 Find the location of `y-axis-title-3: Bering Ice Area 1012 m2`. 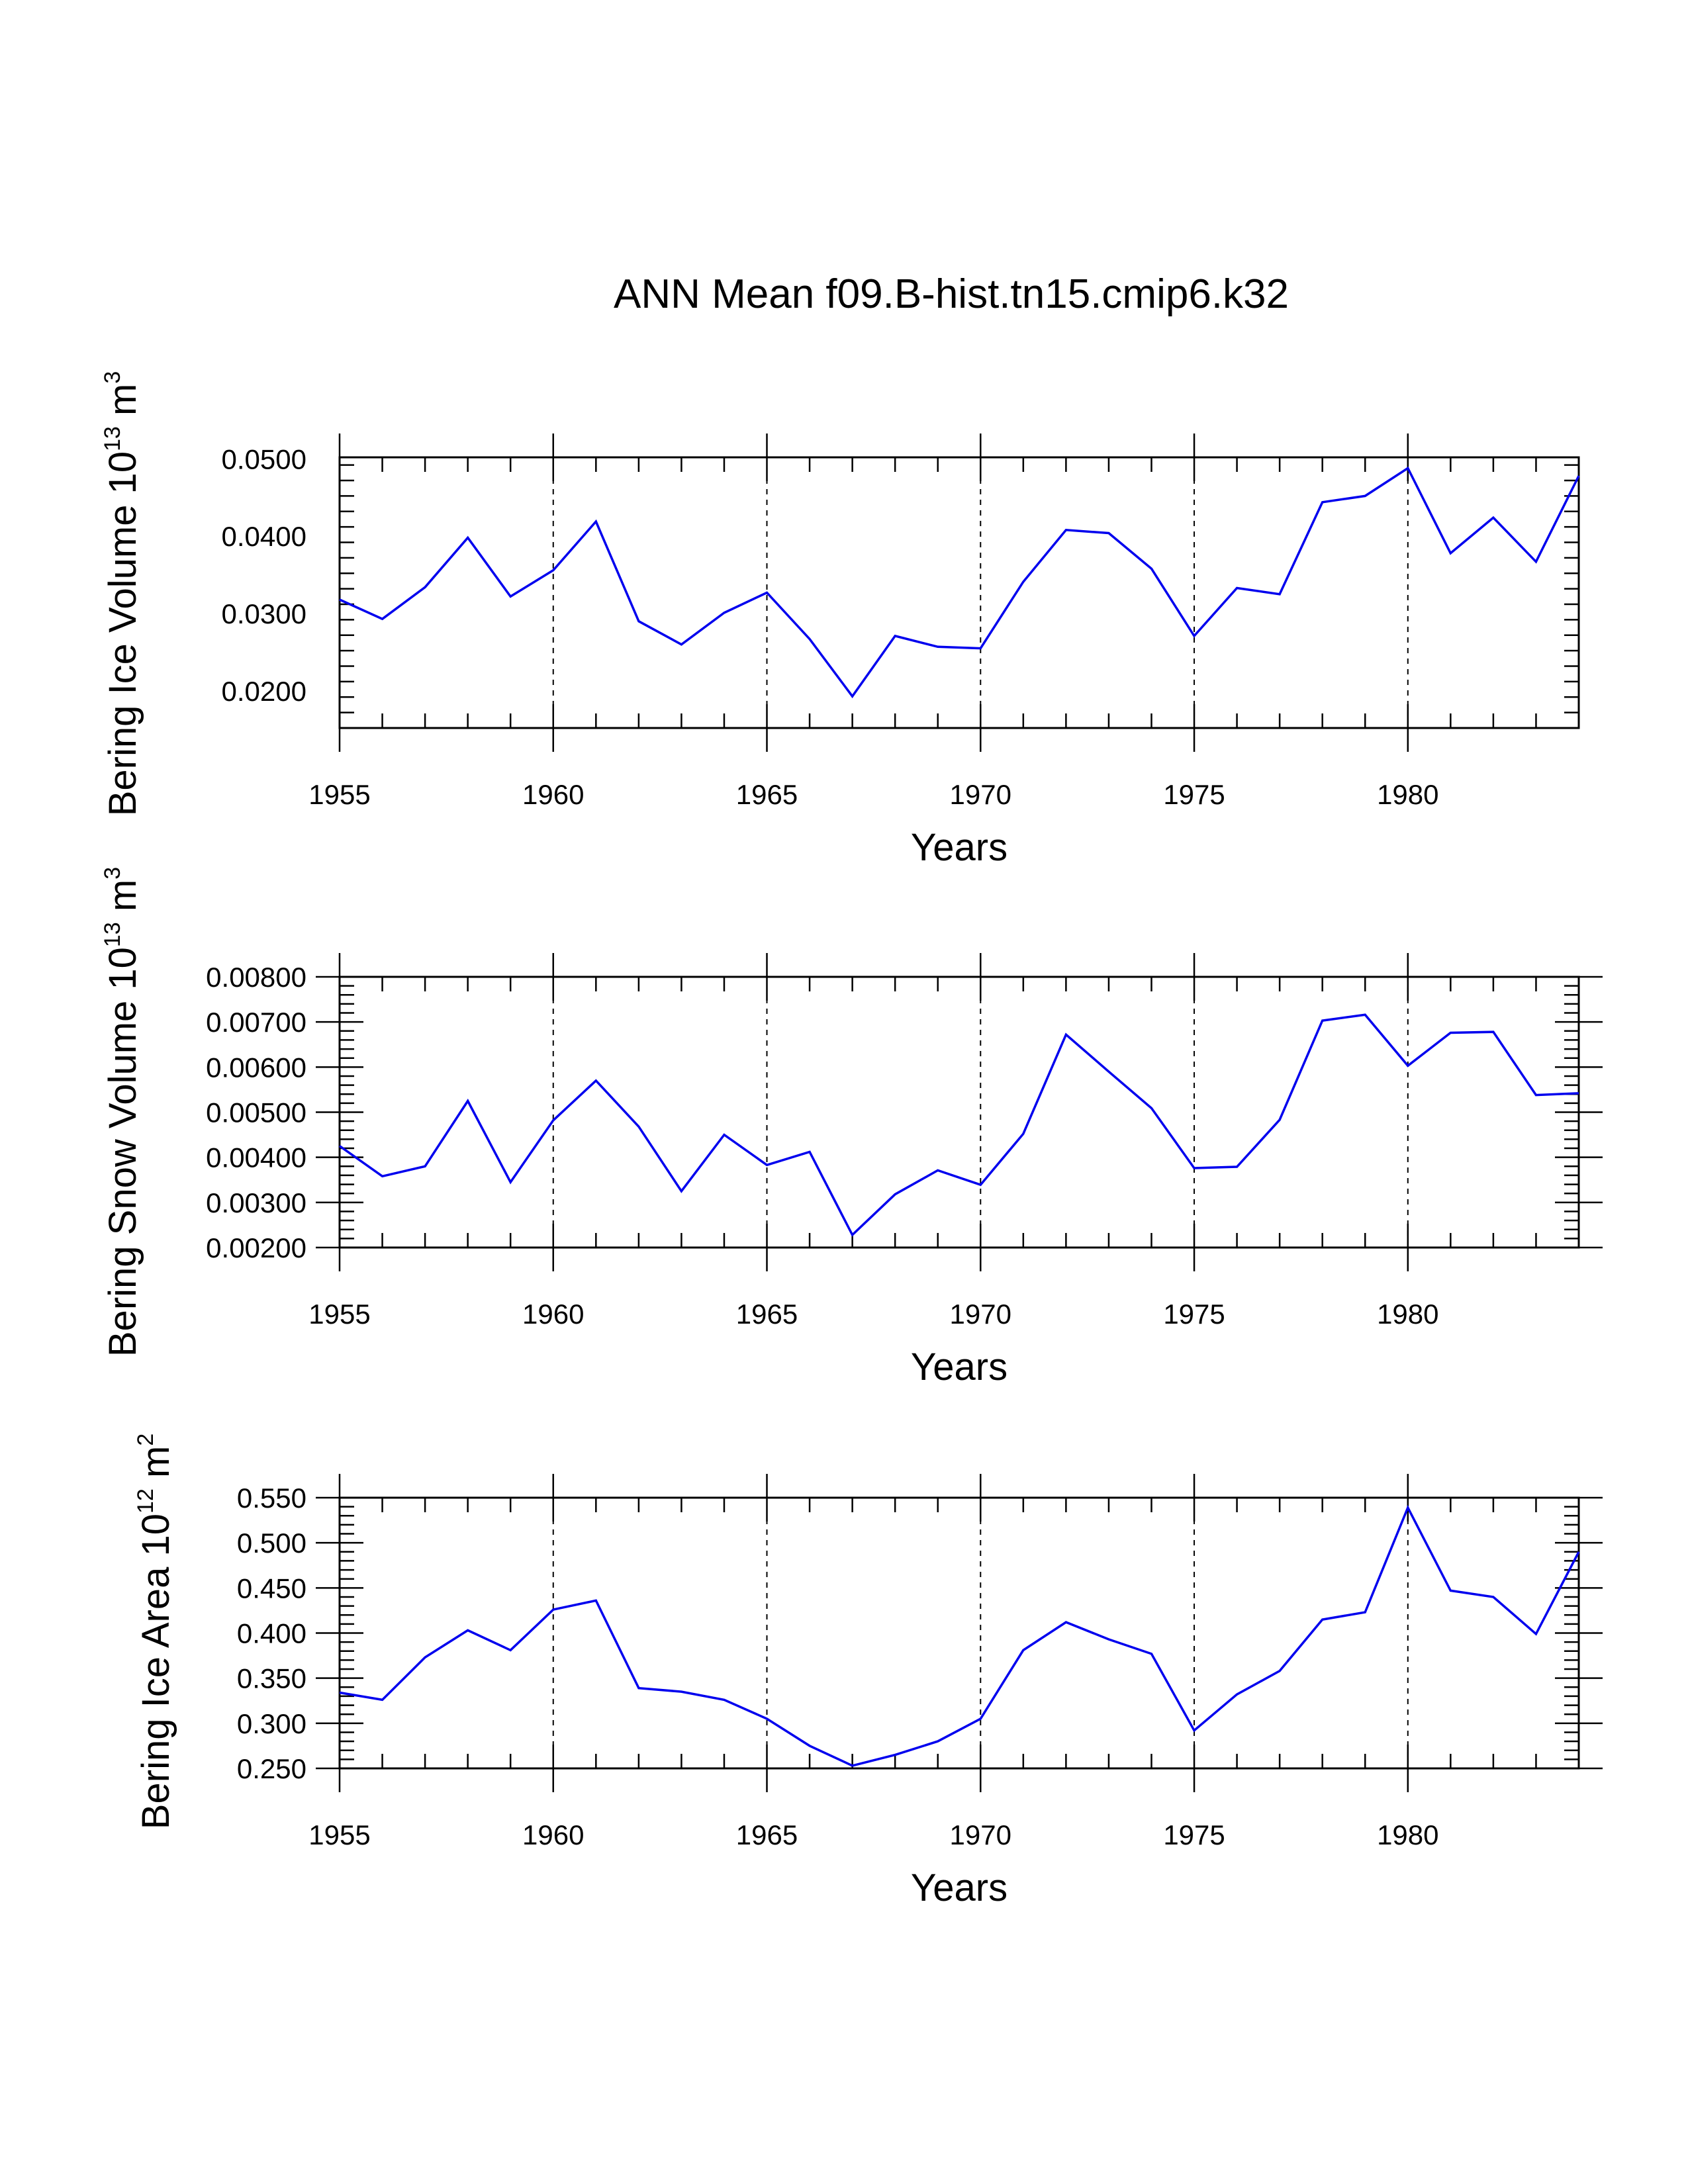

y-axis-title-3: Bering Ice Area 1012 m2 is located at coordinates (155, 1631).